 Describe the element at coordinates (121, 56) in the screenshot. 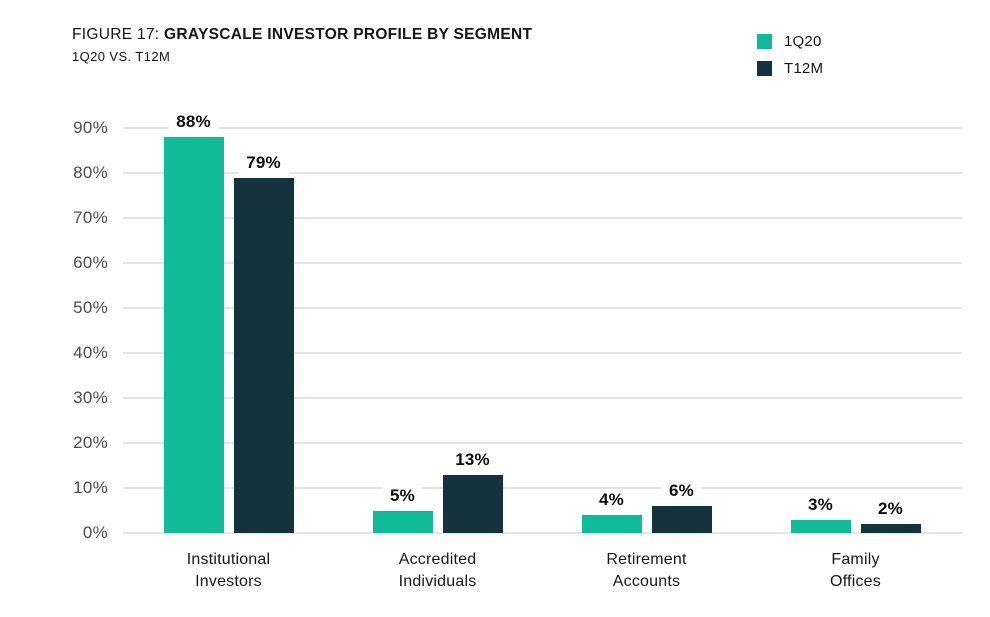

I see `chart-subtitle: 1Q20 VS. T12M` at that location.